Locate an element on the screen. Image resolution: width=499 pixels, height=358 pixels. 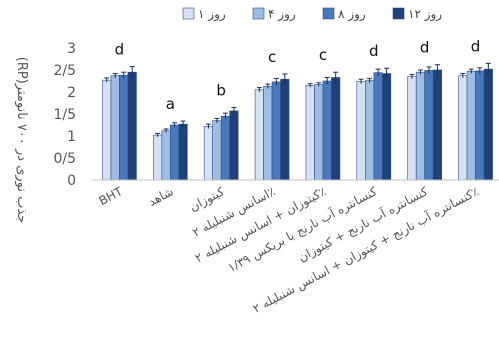
category-label: BHT is located at coordinates (111, 196).